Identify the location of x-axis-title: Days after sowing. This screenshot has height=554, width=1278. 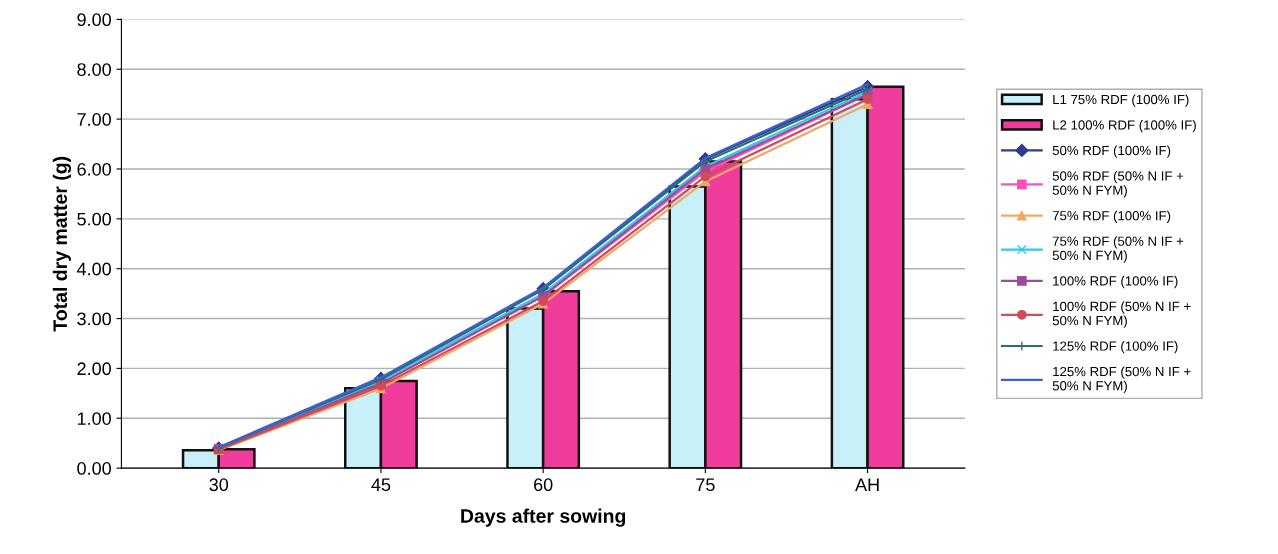
(543, 517).